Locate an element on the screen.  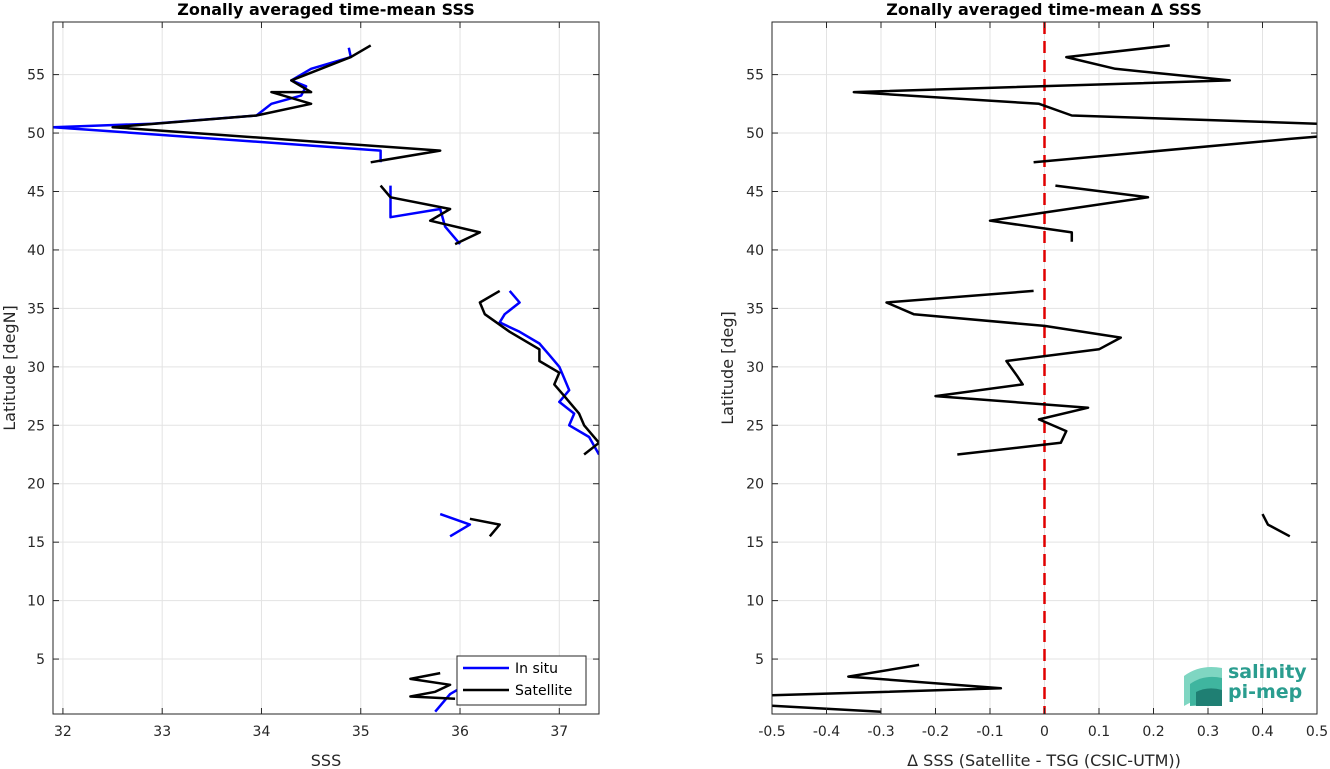
logo-text-line1: salinity is located at coordinates (1267, 672).